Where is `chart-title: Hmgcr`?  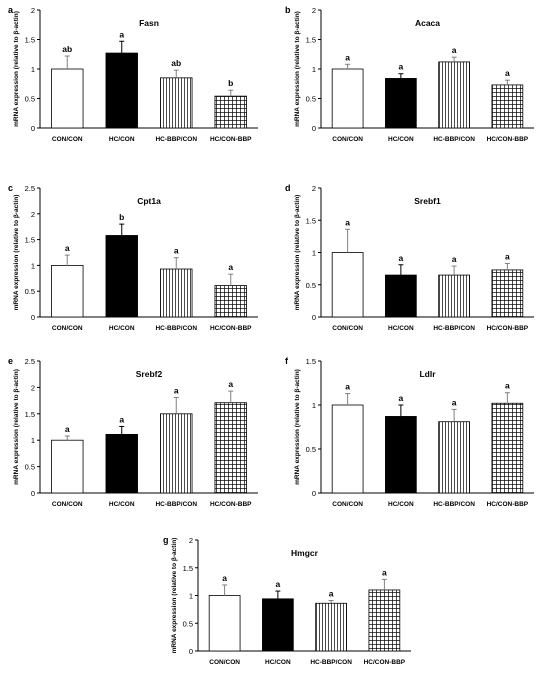 chart-title: Hmgcr is located at coordinates (305, 553).